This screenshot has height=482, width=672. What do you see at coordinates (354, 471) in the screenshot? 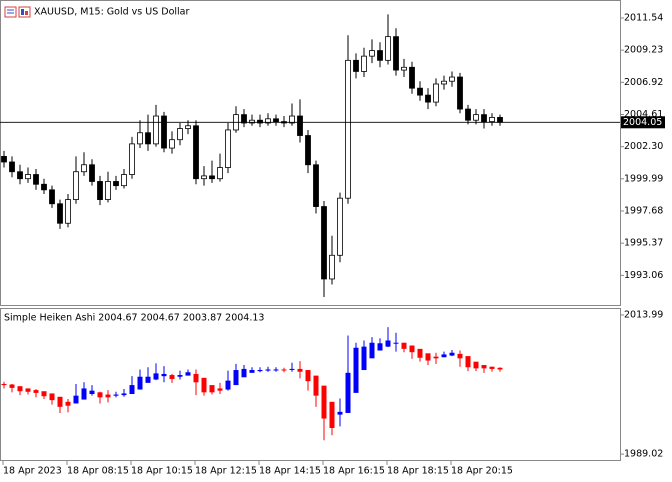
I see `x-tick-label: 18 Apr 16:15` at bounding box center [354, 471].